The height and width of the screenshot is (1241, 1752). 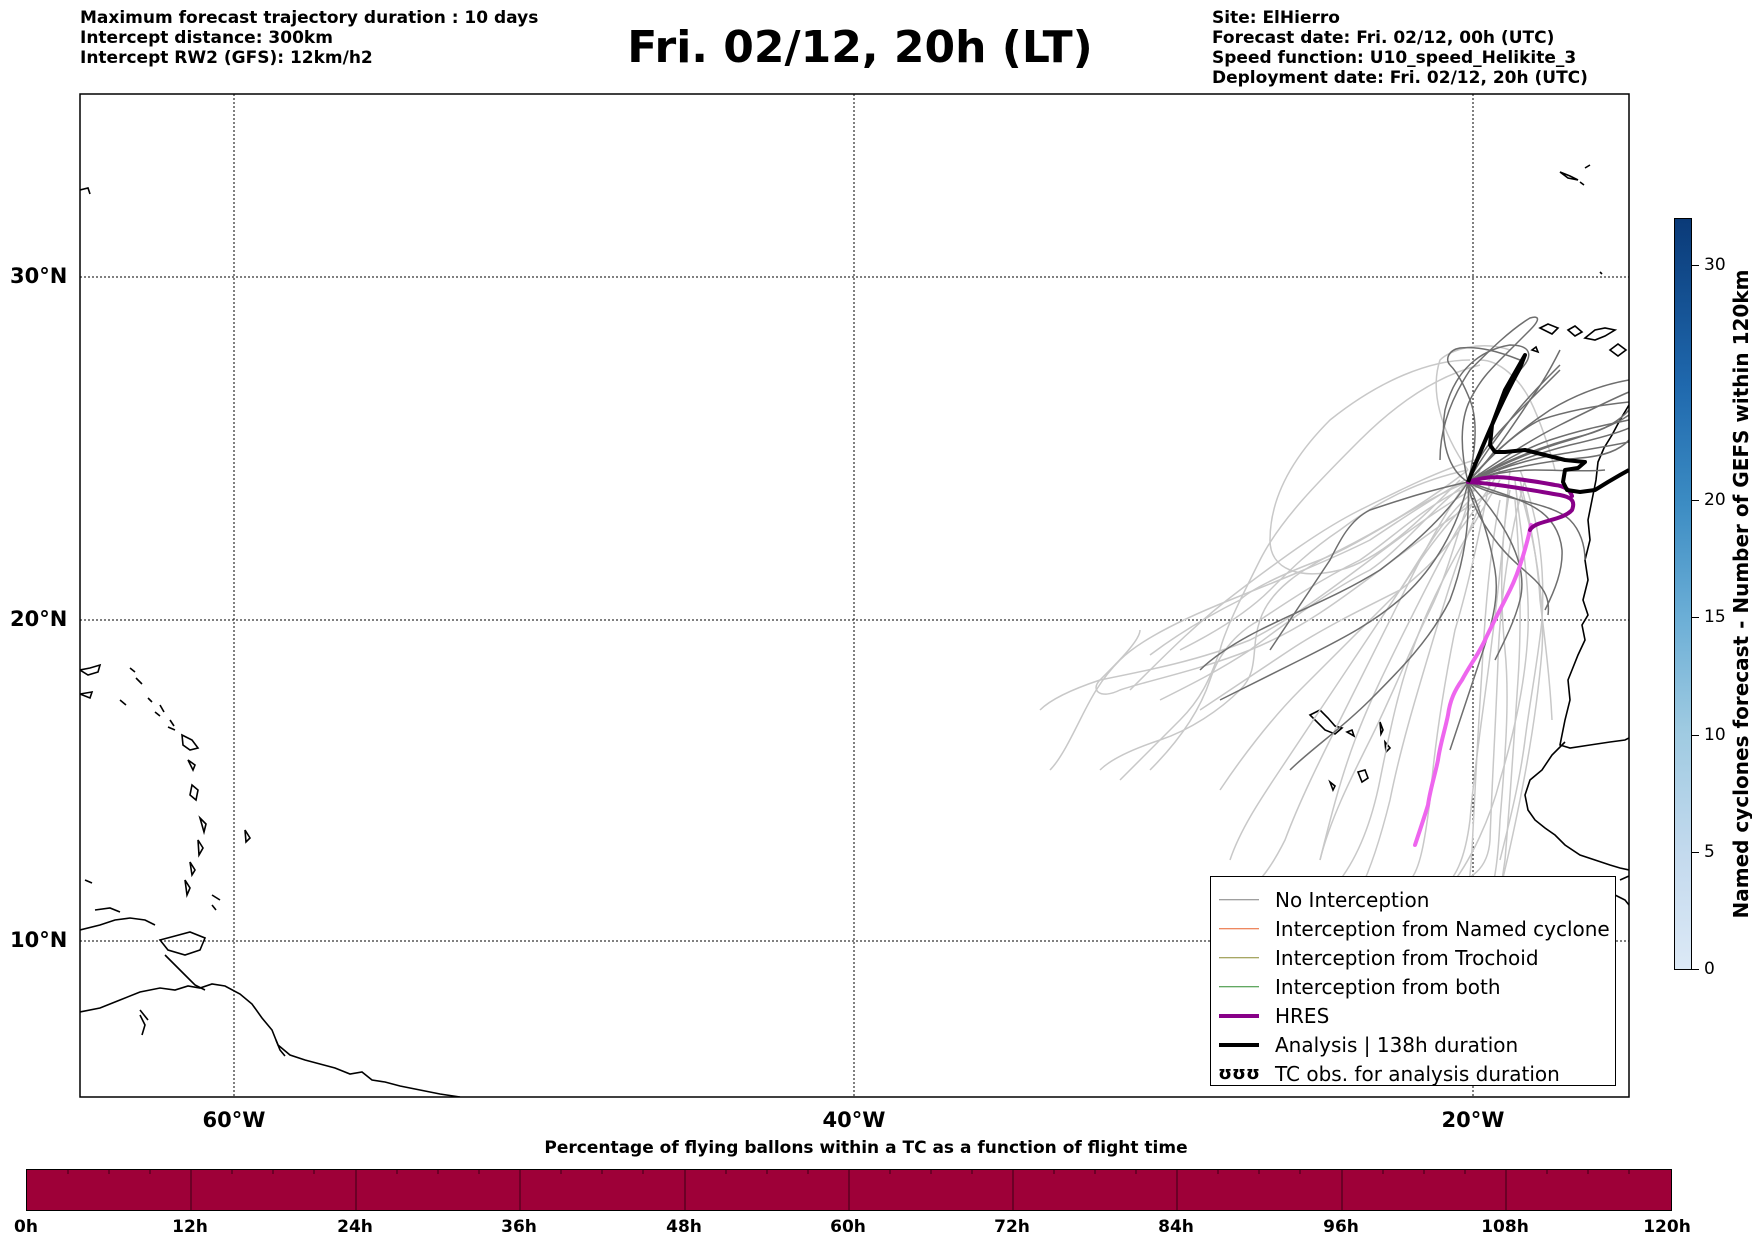 What do you see at coordinates (39, 276) in the screenshot?
I see `lat-label-30n: 30°N` at bounding box center [39, 276].